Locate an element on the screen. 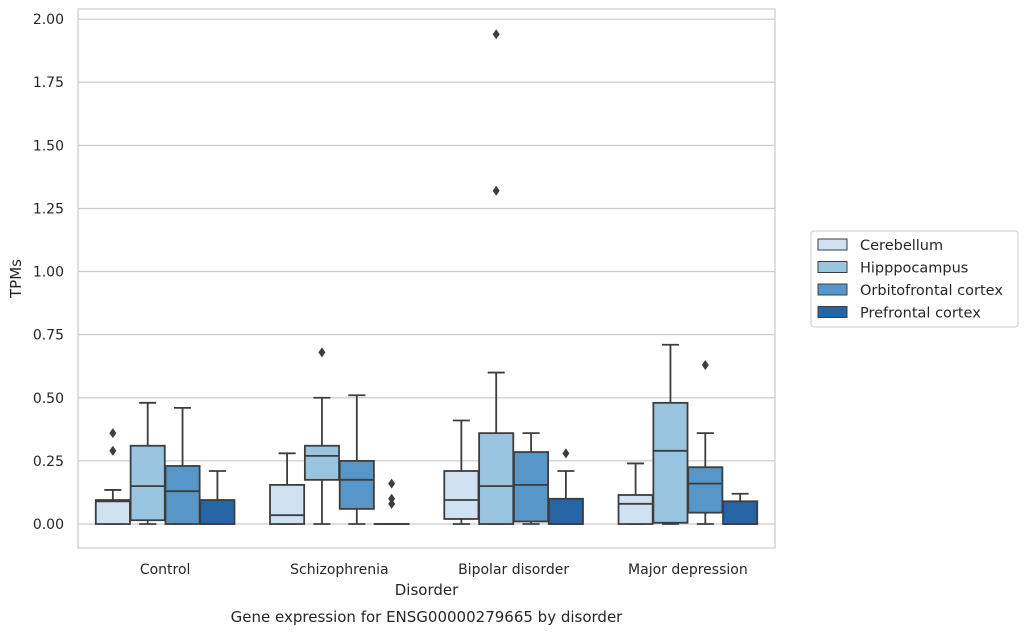  legend-frame is located at coordinates (914, 279).